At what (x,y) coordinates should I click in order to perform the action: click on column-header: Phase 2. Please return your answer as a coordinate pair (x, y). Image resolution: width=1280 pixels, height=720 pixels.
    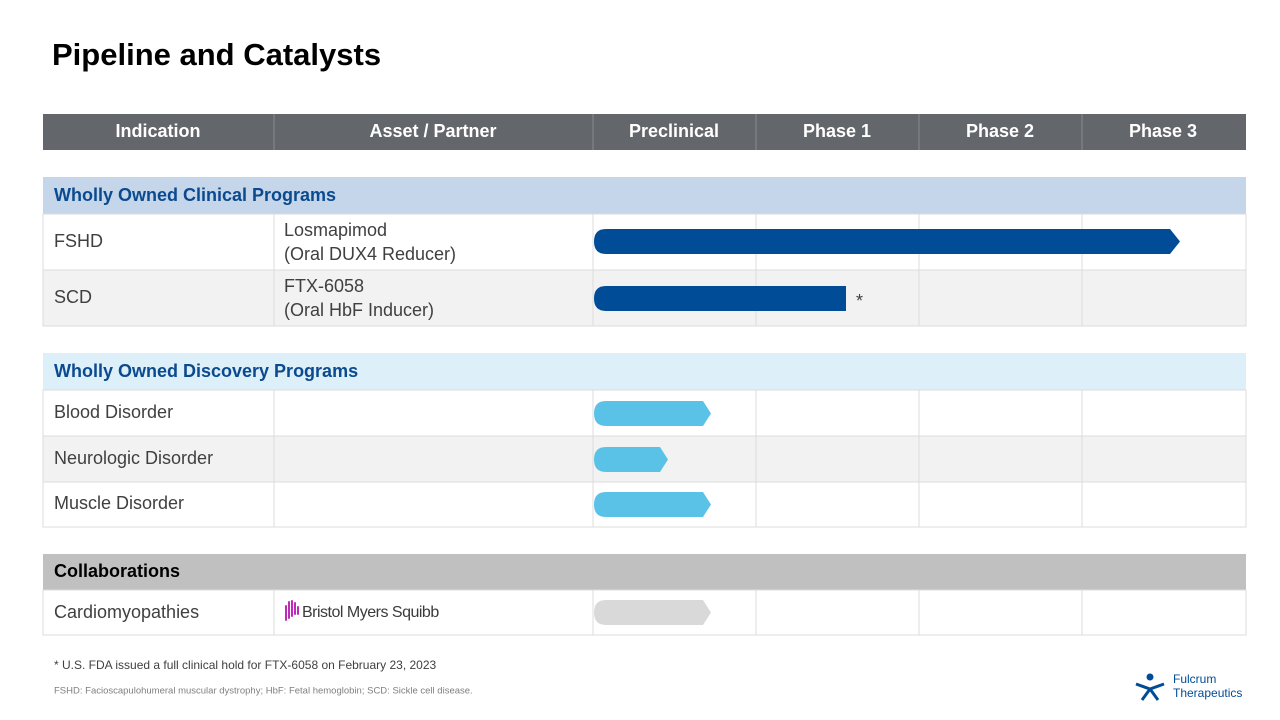
    Looking at the image, I should click on (1000, 131).